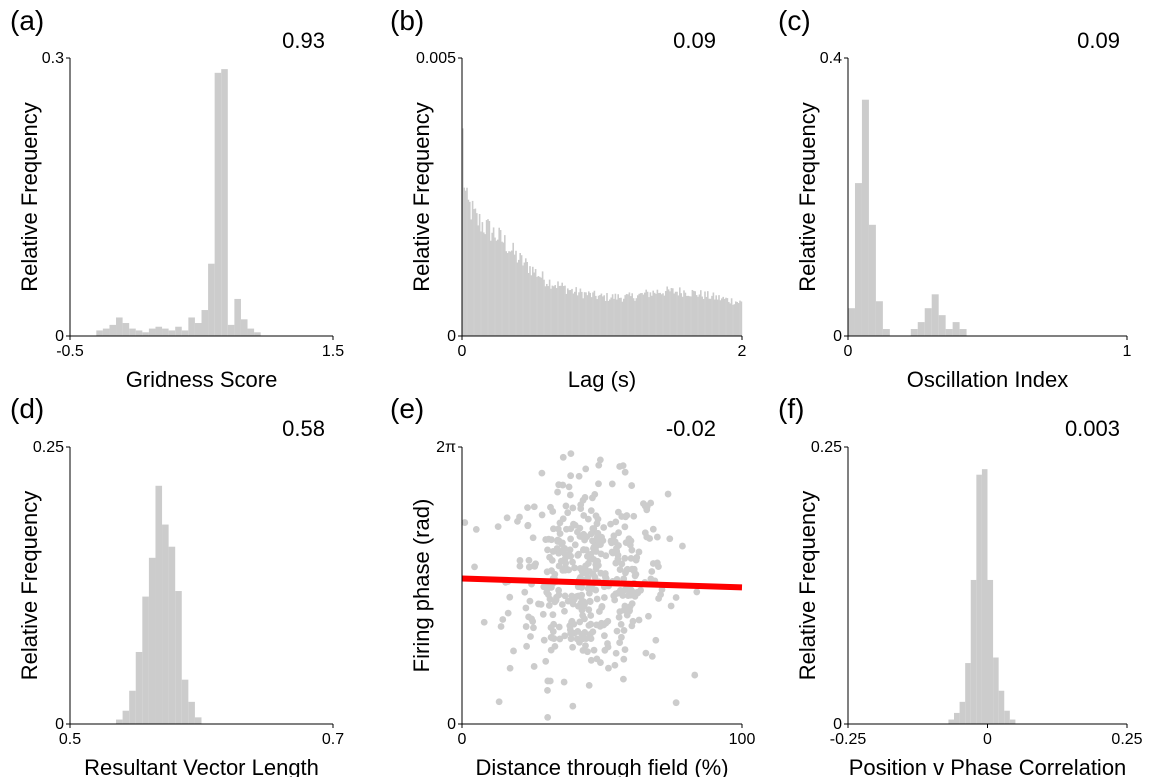  What do you see at coordinates (70, 739) in the screenshot?
I see `x-tick-label: 0.5` at bounding box center [70, 739].